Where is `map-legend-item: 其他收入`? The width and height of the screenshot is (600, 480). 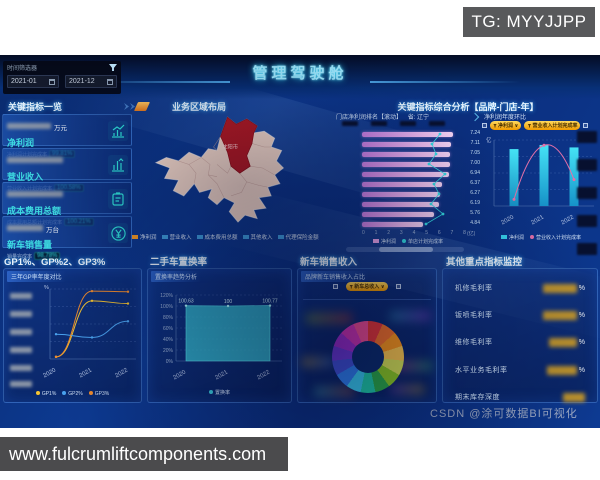 map-legend-item: 其他收入 is located at coordinates (257, 237).